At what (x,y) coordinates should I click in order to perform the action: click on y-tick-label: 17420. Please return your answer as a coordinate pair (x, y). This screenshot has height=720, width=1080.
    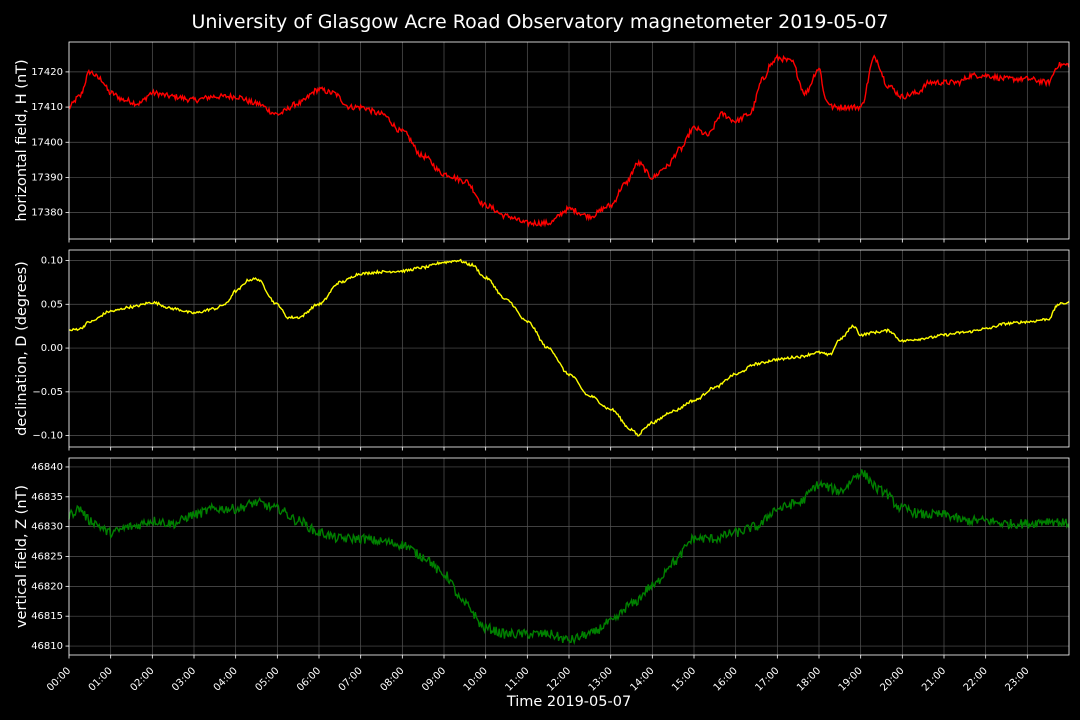
    Looking at the image, I should click on (47, 72).